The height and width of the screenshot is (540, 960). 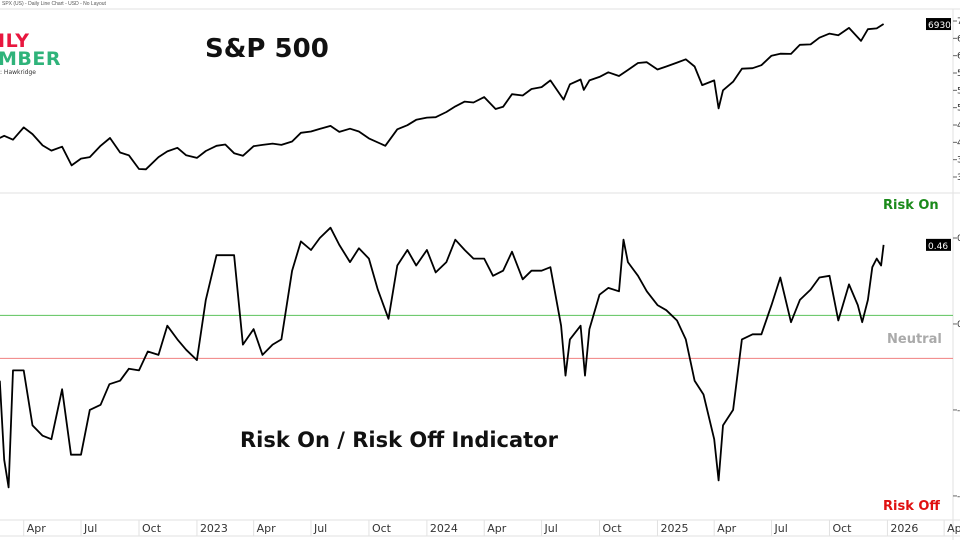 What do you see at coordinates (958, 126) in the screenshot?
I see `spx-y-tick-label: 4600` at bounding box center [958, 126].